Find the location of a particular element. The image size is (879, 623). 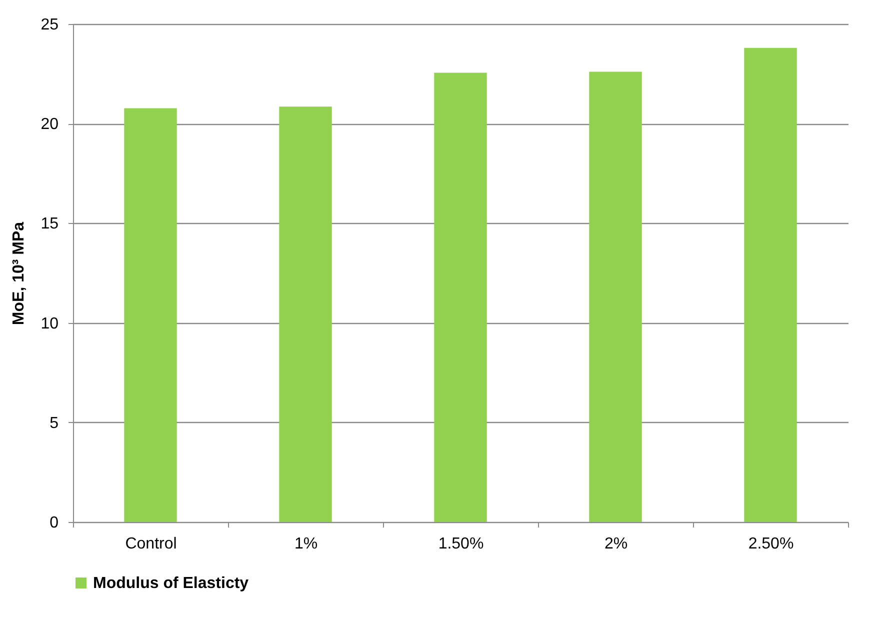

x-tick-label: 1.50% is located at coordinates (461, 544).